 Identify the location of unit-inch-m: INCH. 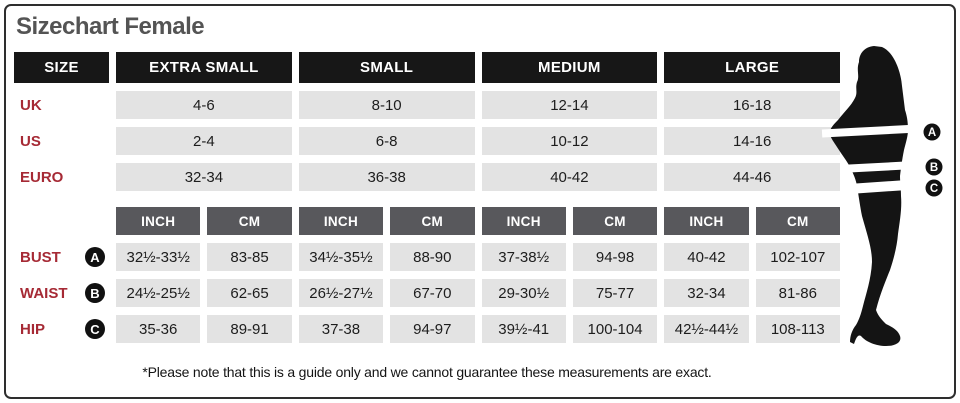
(523, 221).